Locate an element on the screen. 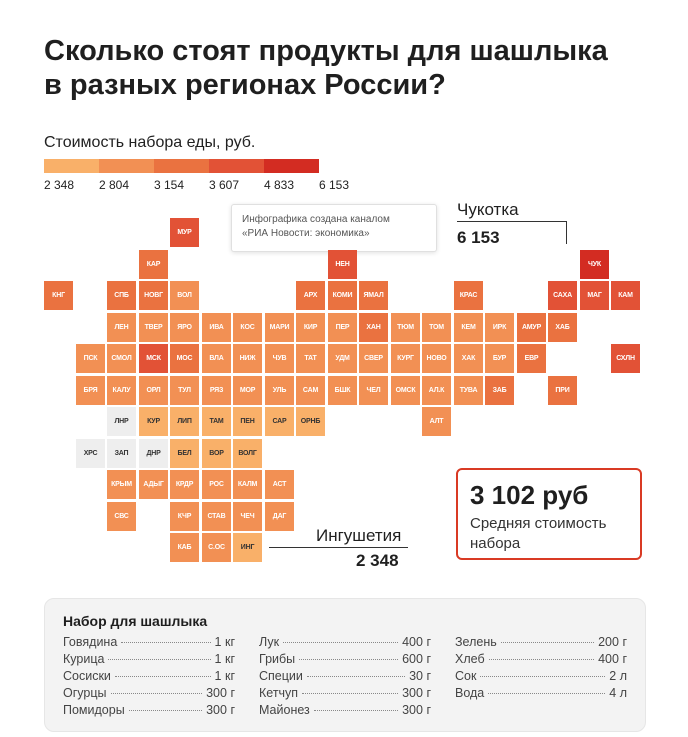 This screenshot has width=688, height=737. region-tile-ИРК: ИРК is located at coordinates (499, 327).